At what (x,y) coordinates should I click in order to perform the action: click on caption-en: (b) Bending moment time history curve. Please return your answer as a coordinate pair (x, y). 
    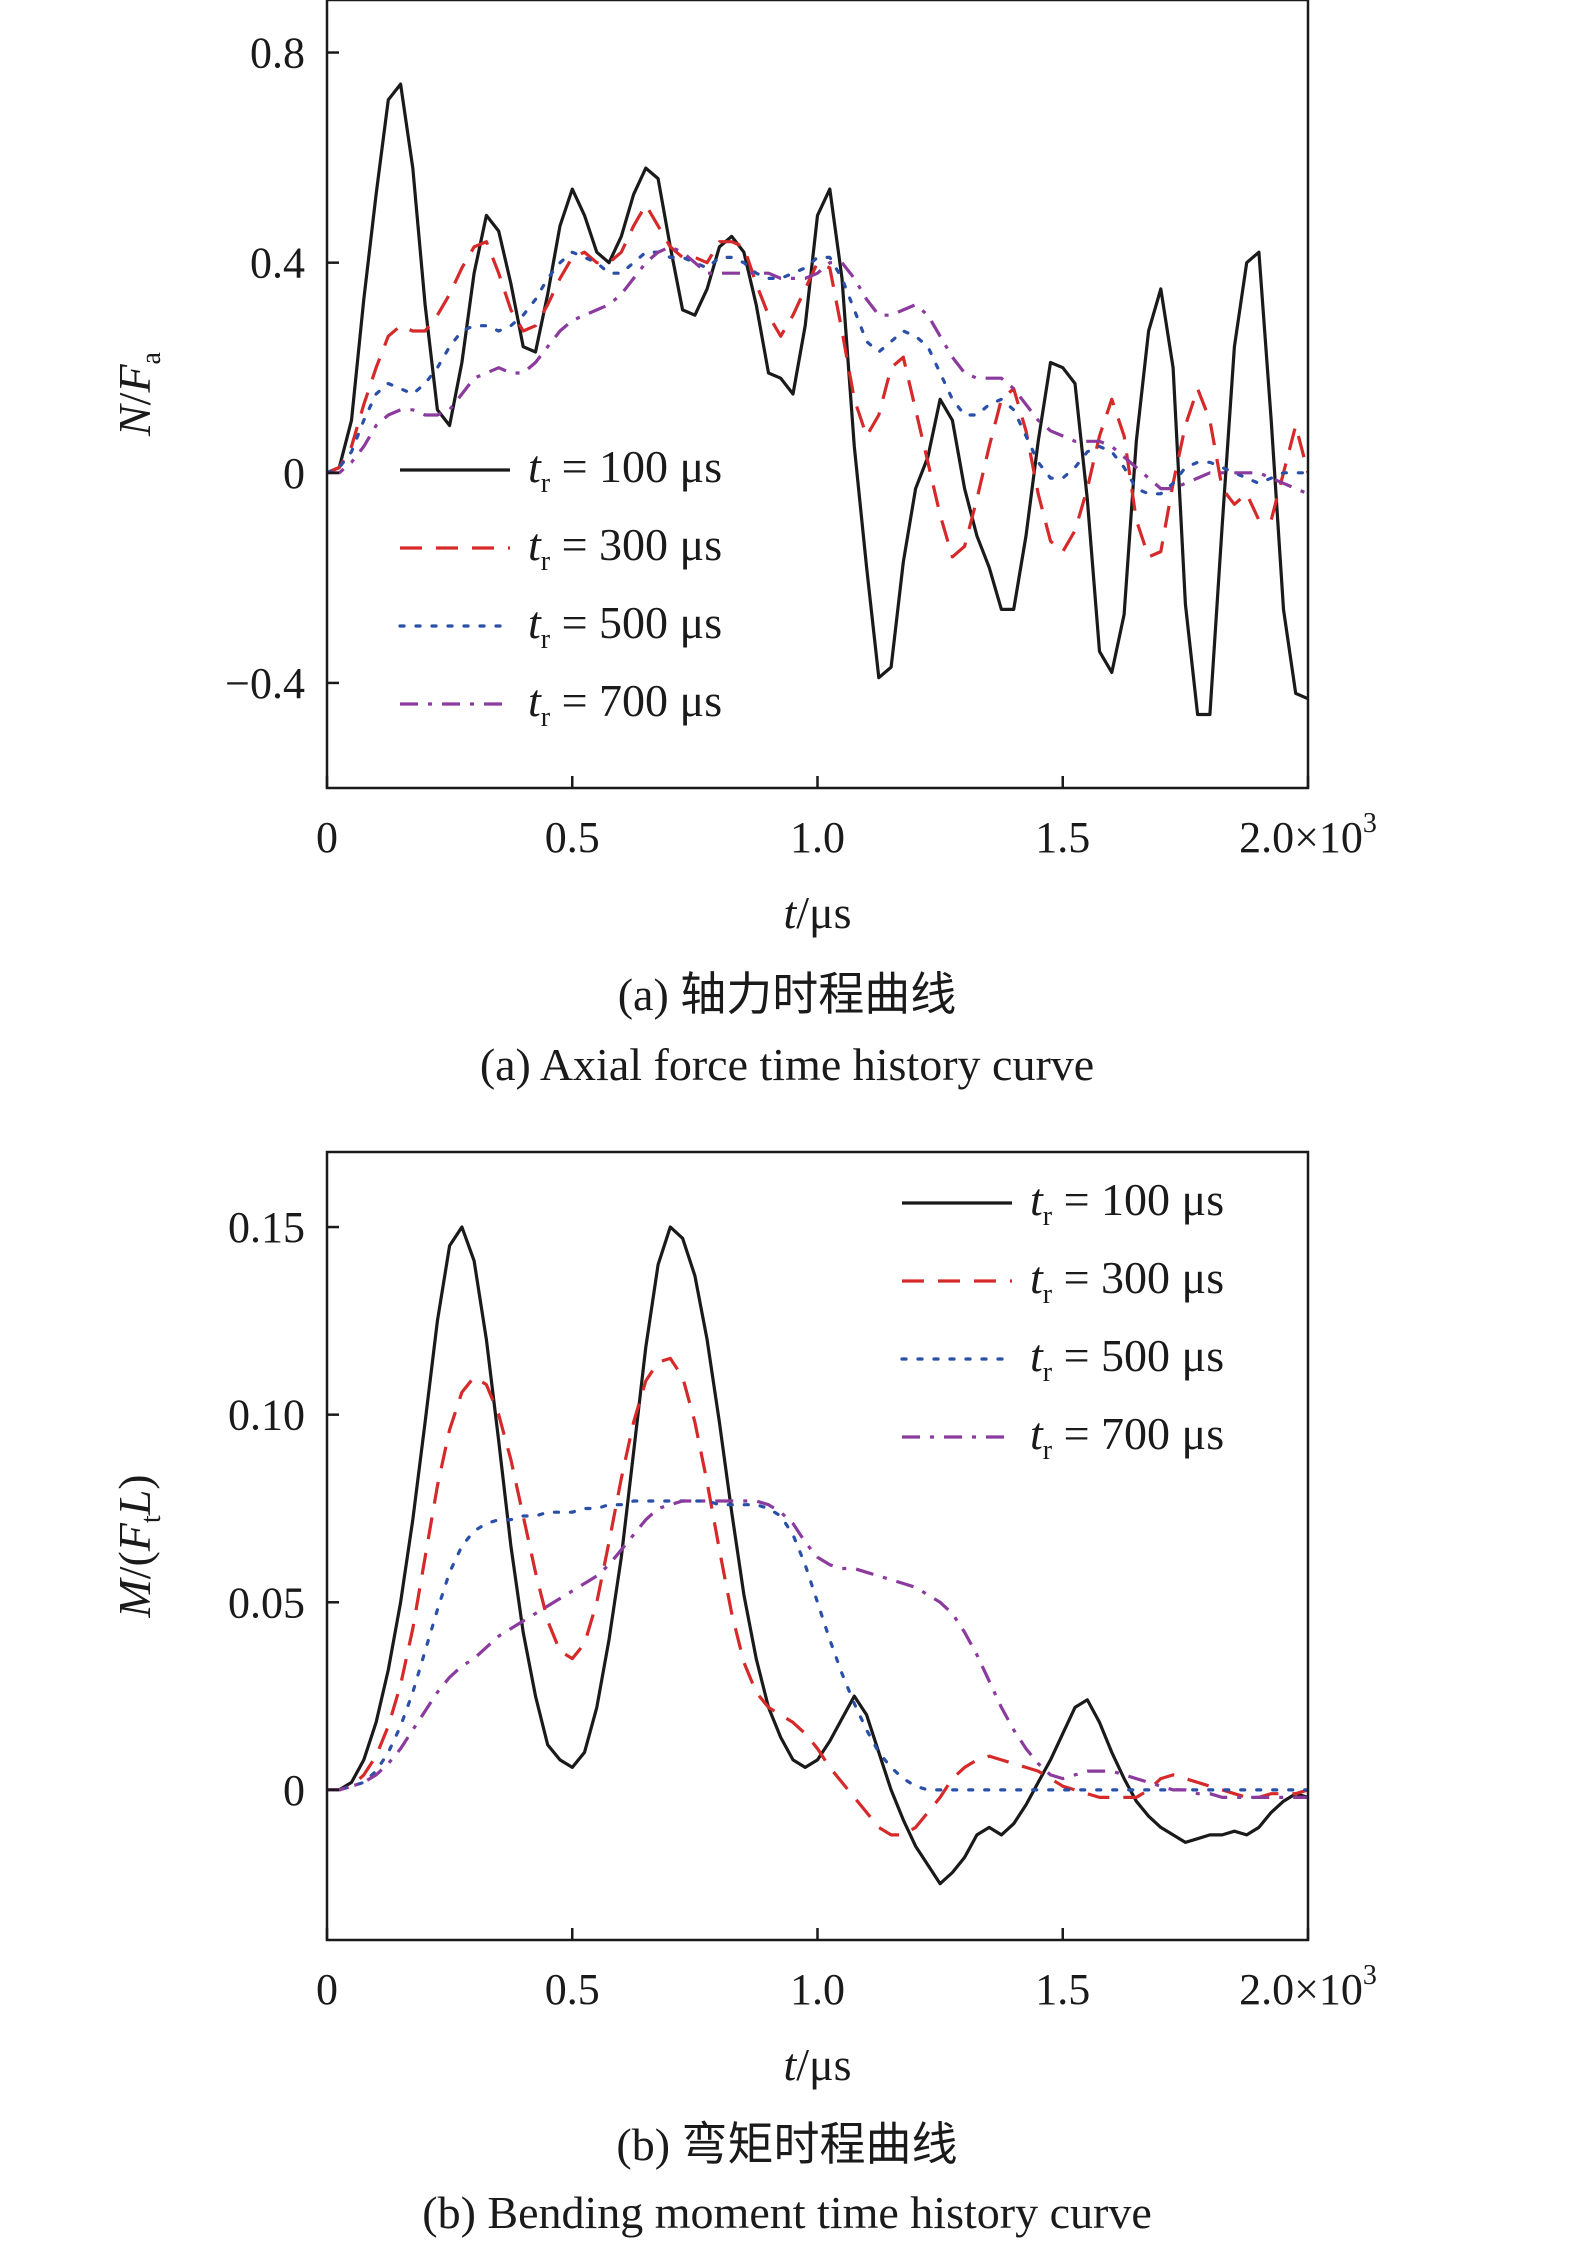
    Looking at the image, I should click on (786, 2212).